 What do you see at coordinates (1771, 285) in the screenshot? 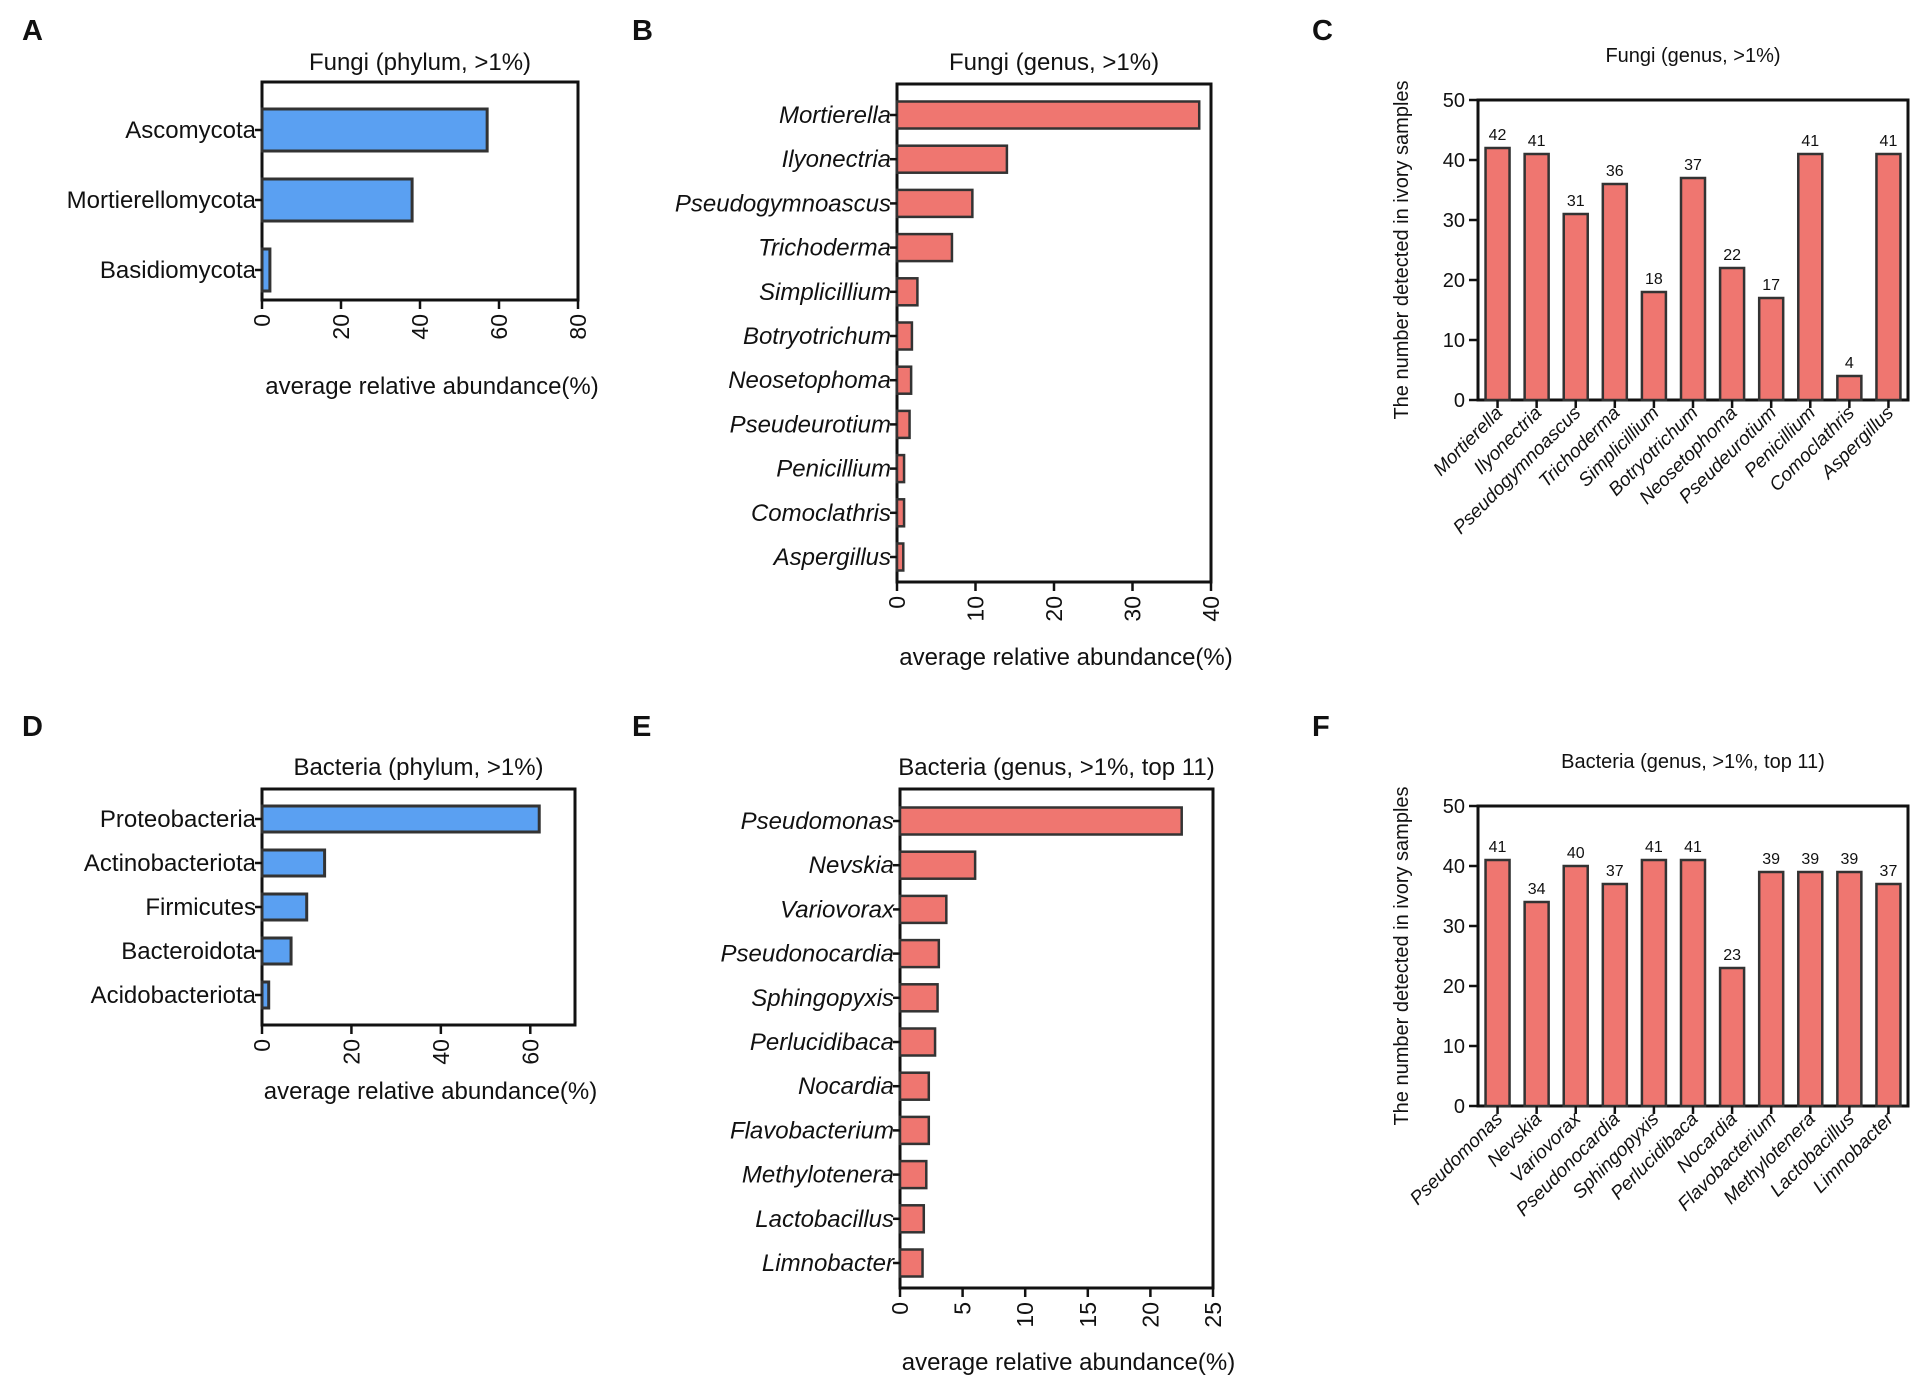
I see `data-label-pseudeurotium: 17` at bounding box center [1771, 285].